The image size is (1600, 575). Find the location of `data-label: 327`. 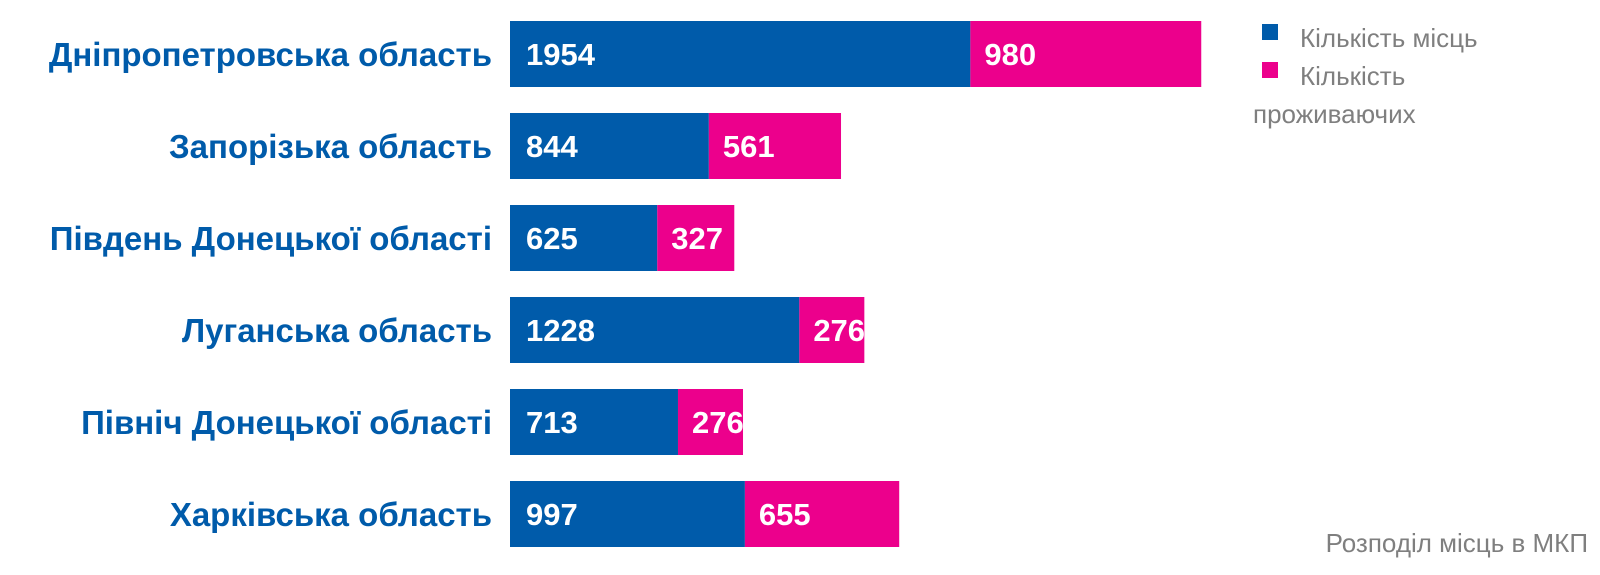

data-label: 327 is located at coordinates (697, 238).